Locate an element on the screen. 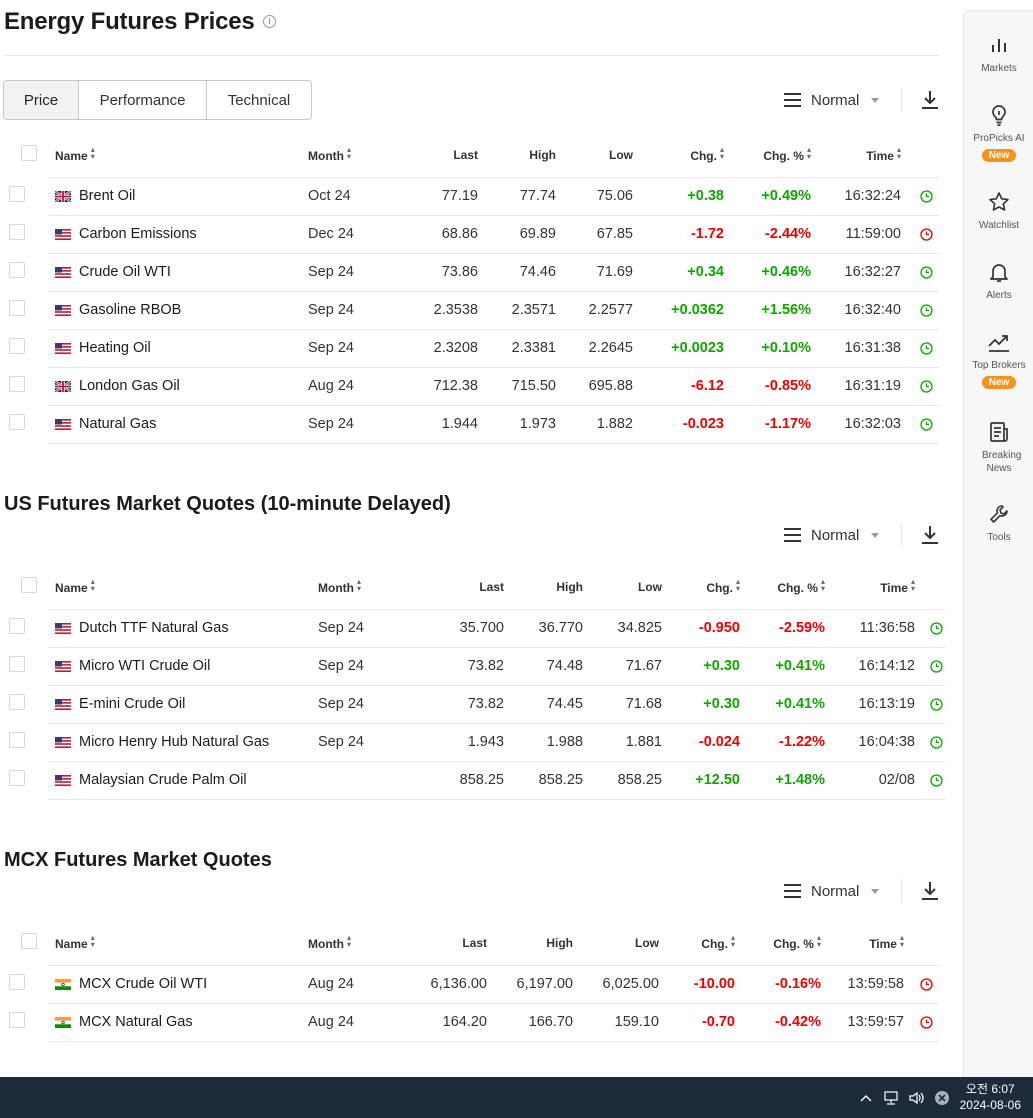 This screenshot has width=1033, height=1118. tab-technical: Technical is located at coordinates (259, 100).